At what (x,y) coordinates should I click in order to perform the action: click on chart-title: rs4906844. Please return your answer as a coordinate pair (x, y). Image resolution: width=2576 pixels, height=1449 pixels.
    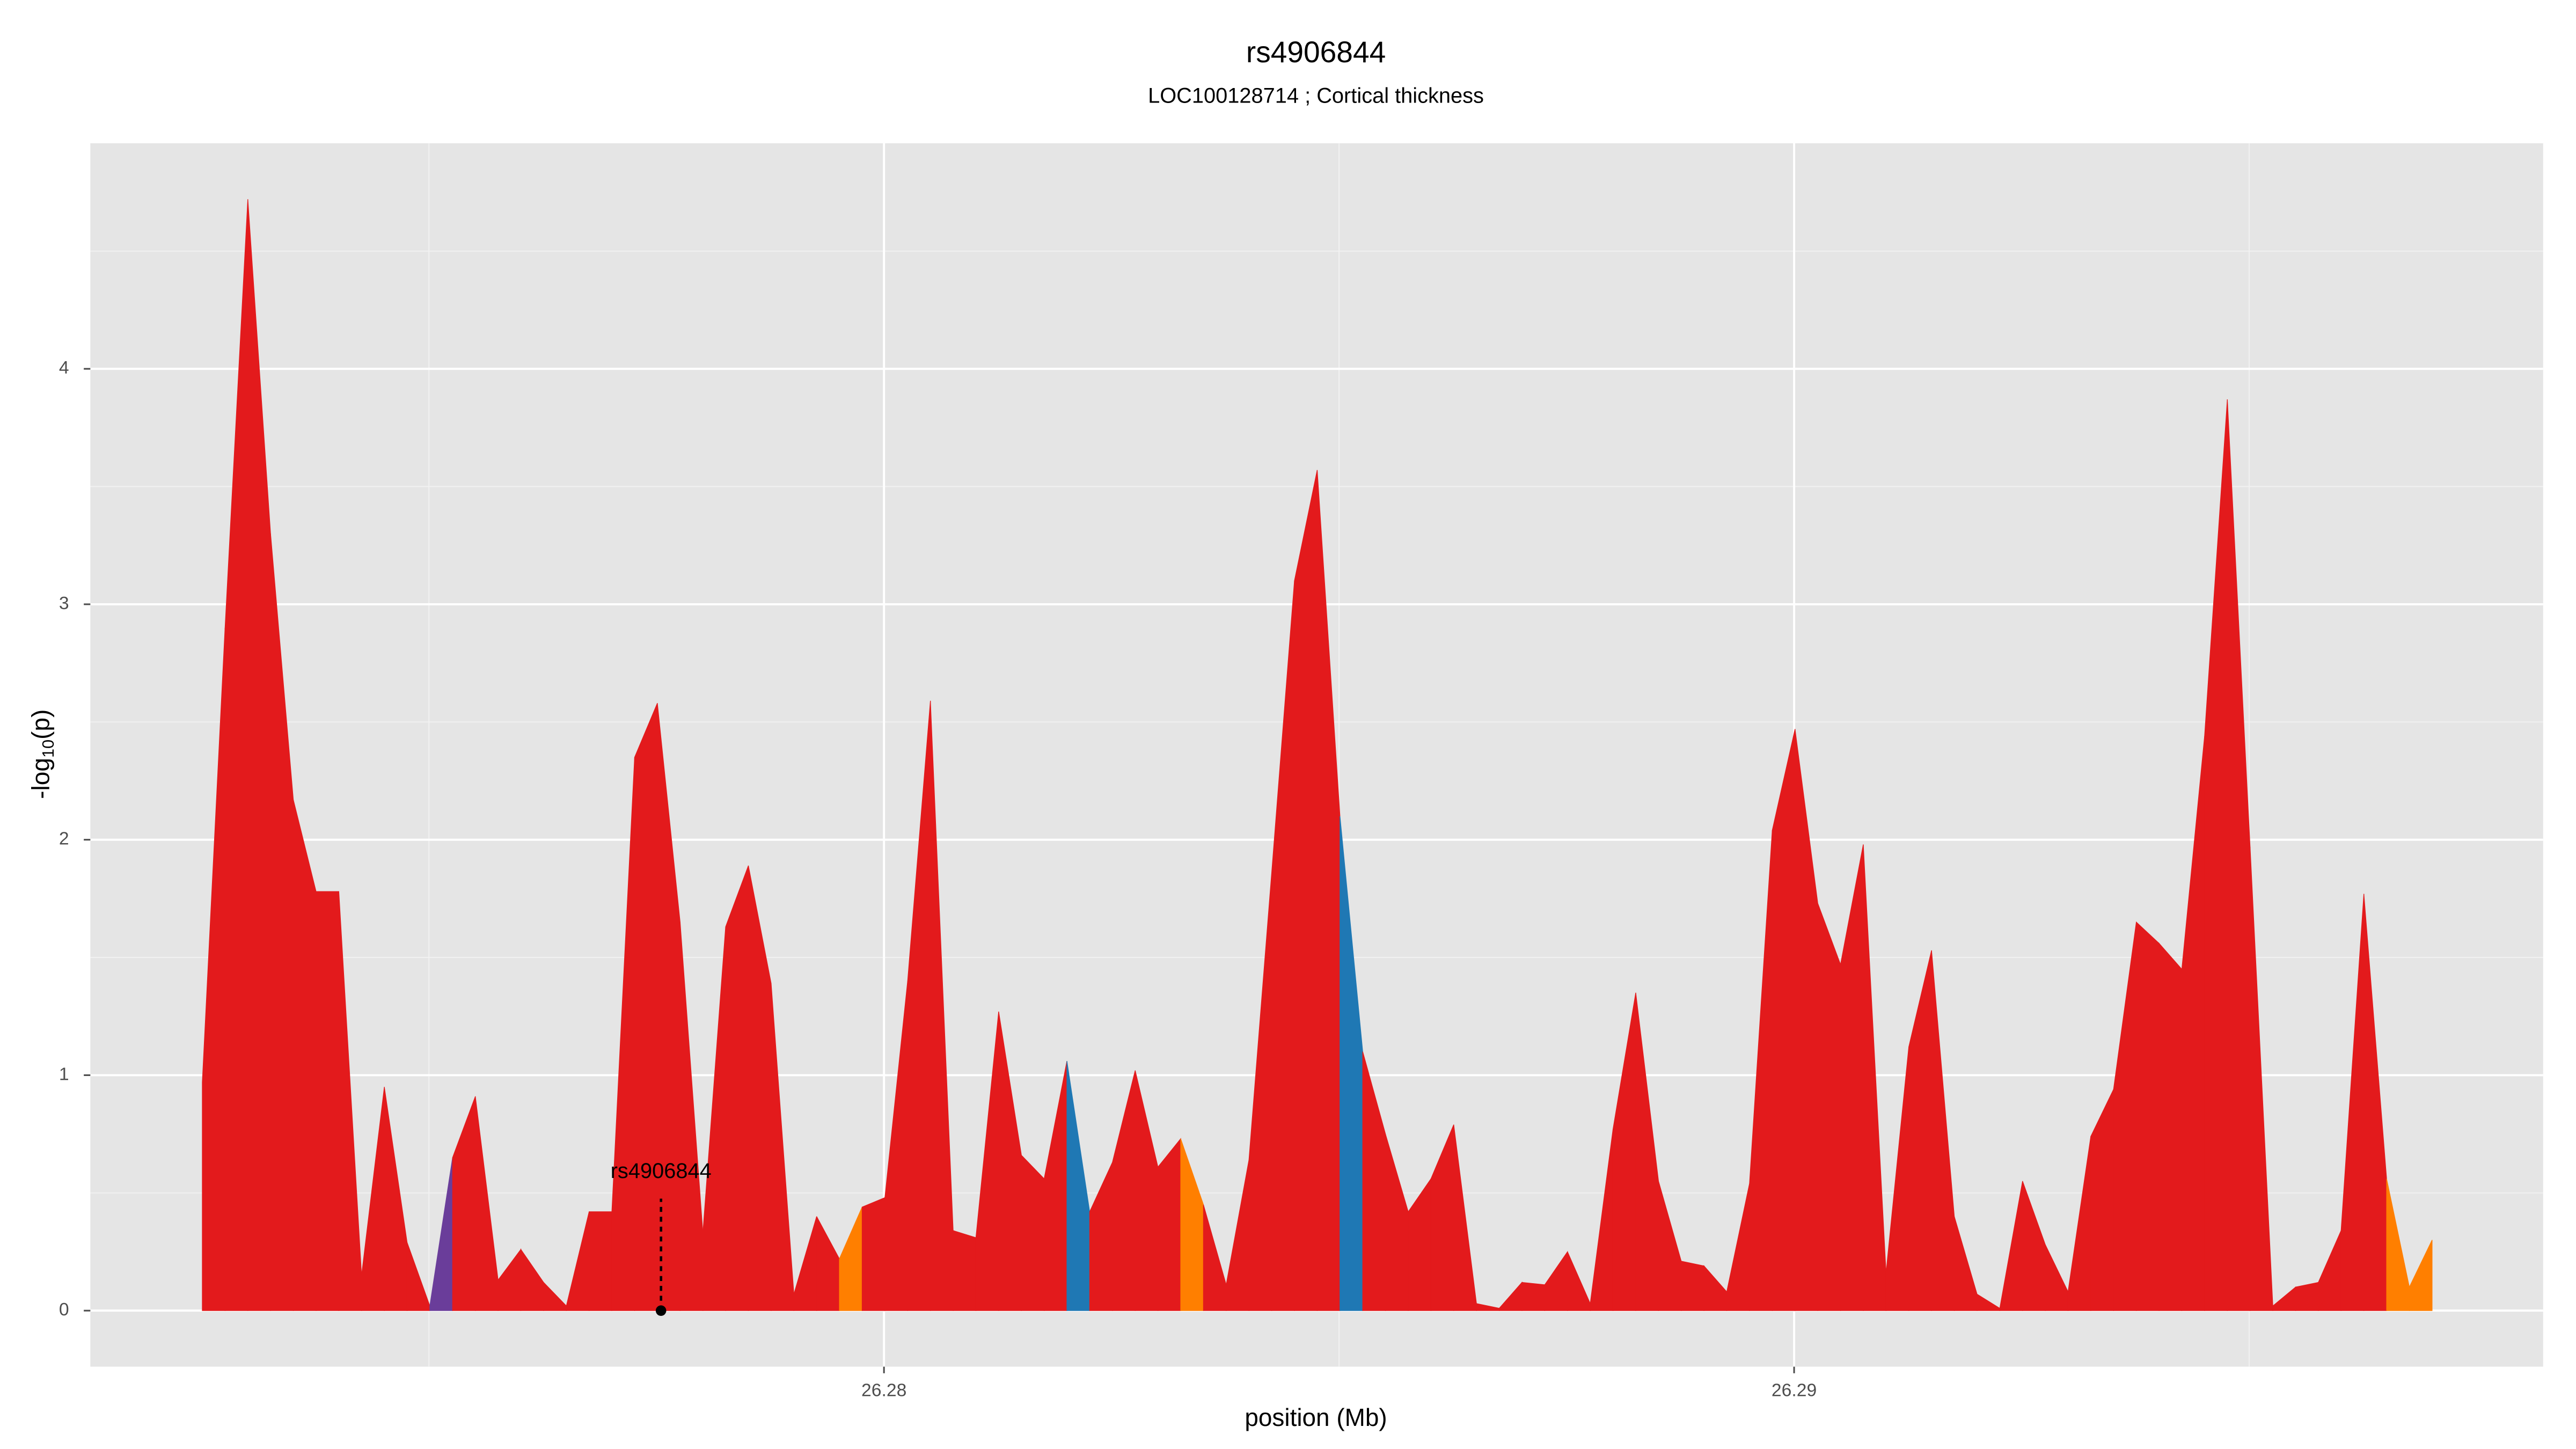
    Looking at the image, I should click on (1316, 52).